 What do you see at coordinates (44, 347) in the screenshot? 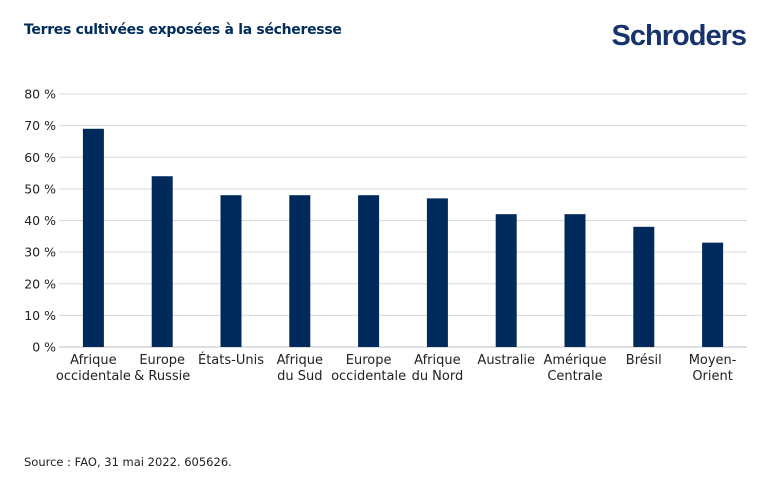
I see `y-tick-label: 0 %` at bounding box center [44, 347].